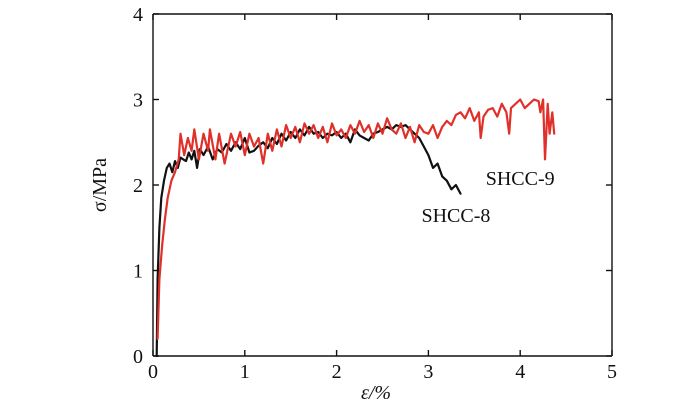 The height and width of the screenshot is (405, 700). Describe the element at coordinates (153, 372) in the screenshot. I see `x-tick-label: 0` at that location.